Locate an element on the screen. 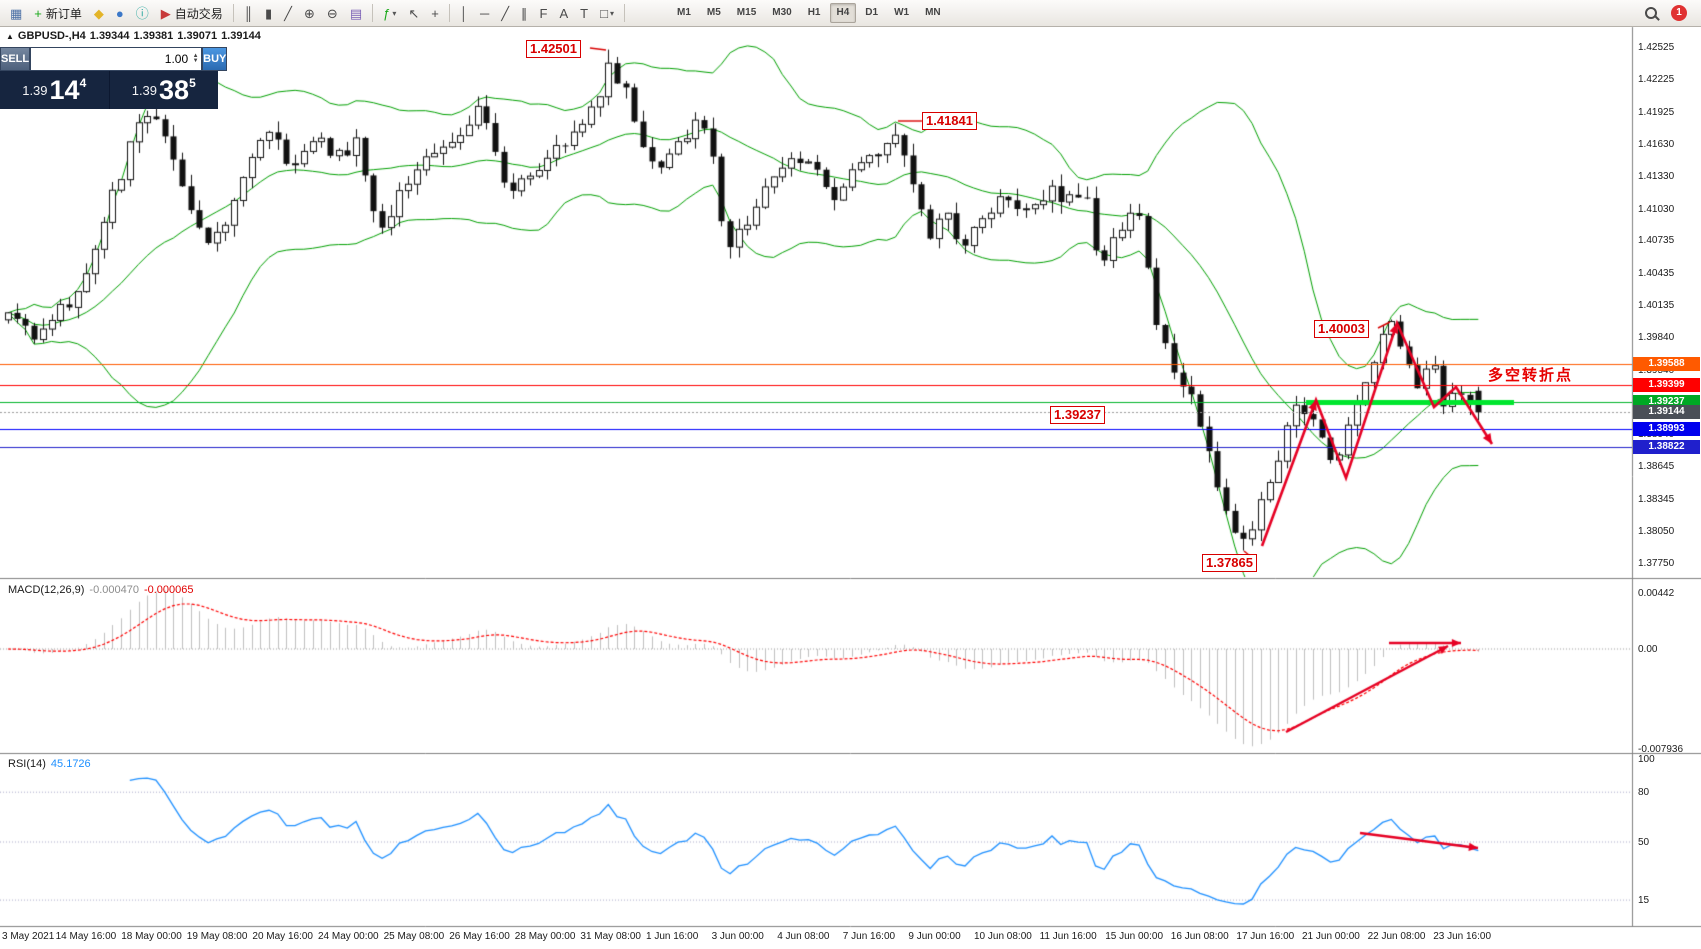 Image resolution: width=1701 pixels, height=949 pixels. charts-window-icon-button: ▦ is located at coordinates (16, 13).